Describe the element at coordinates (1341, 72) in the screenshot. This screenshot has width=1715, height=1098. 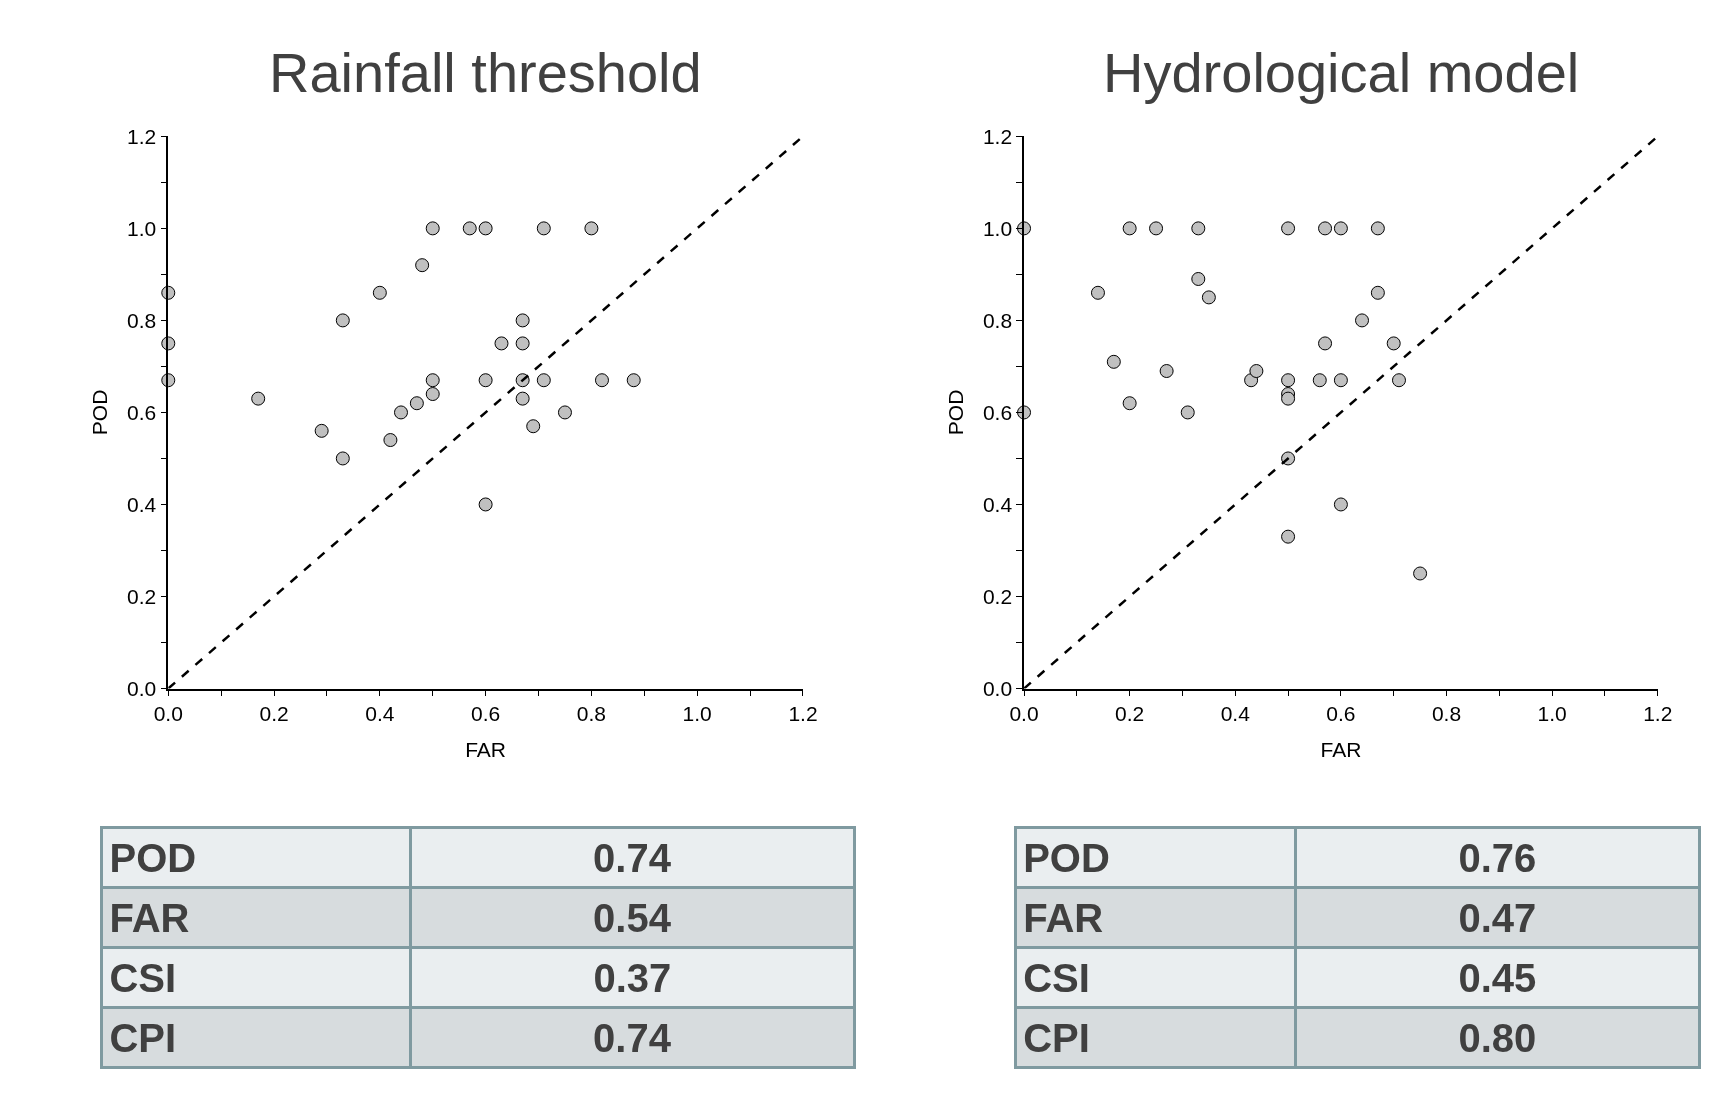
I see `chart-title: Hydrological model` at that location.